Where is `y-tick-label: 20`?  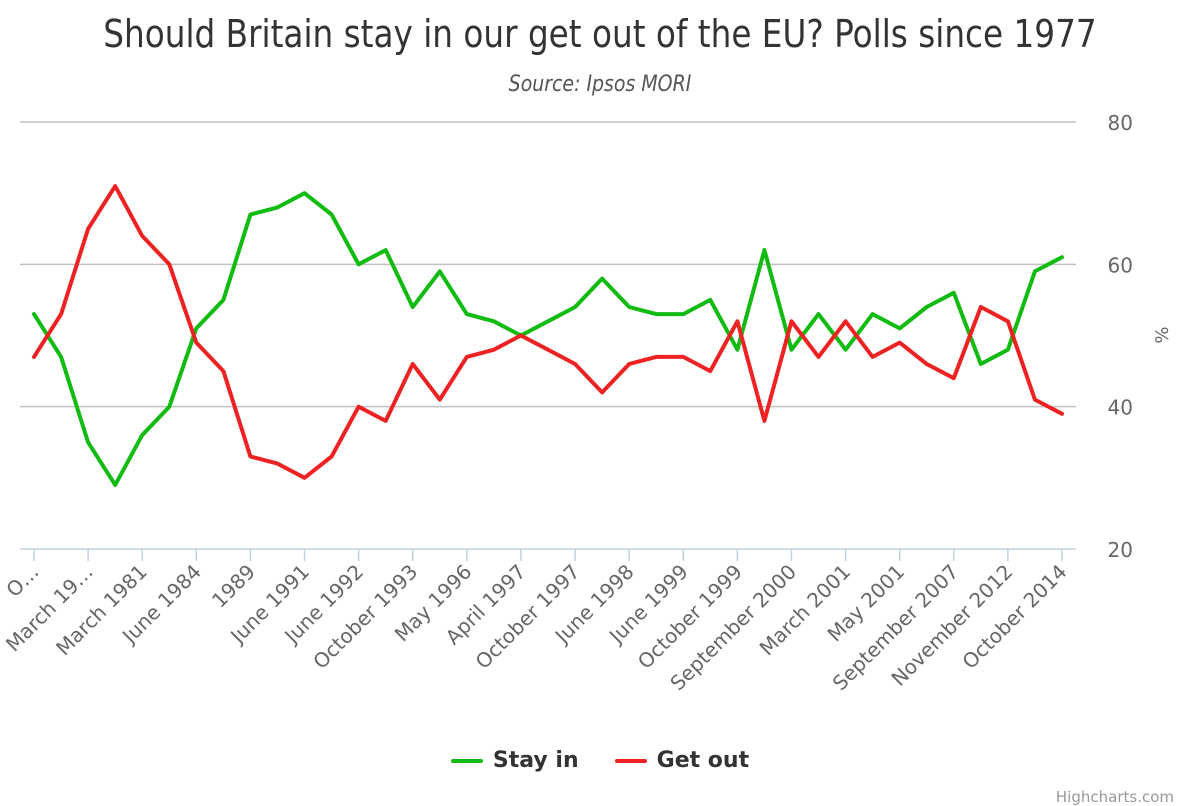 y-tick-label: 20 is located at coordinates (1120, 550).